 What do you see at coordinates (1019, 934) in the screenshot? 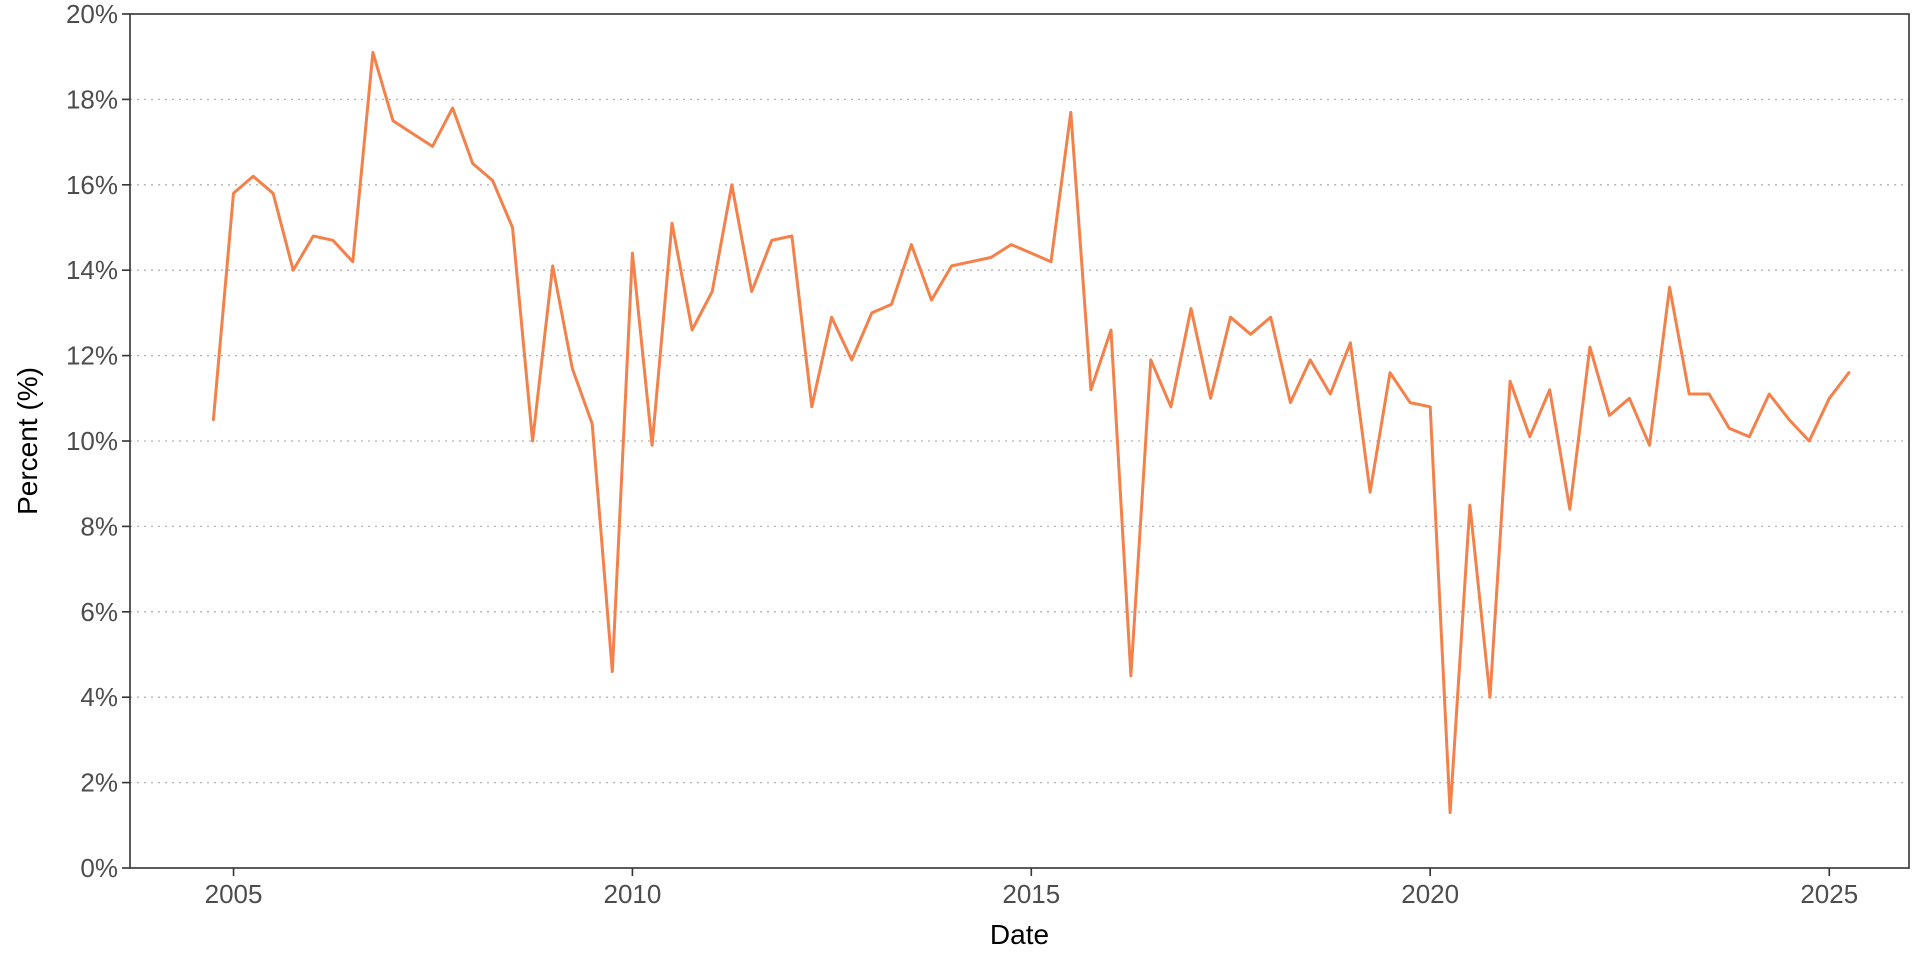
I see `x-axis-title: Date` at bounding box center [1019, 934].